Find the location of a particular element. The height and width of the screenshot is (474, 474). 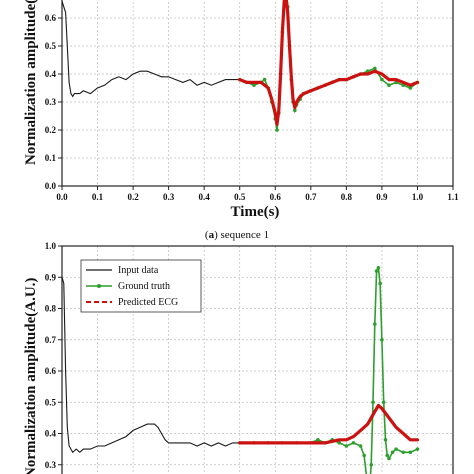

chart-a-caption-text: ) sequence 1 is located at coordinates (241, 235).